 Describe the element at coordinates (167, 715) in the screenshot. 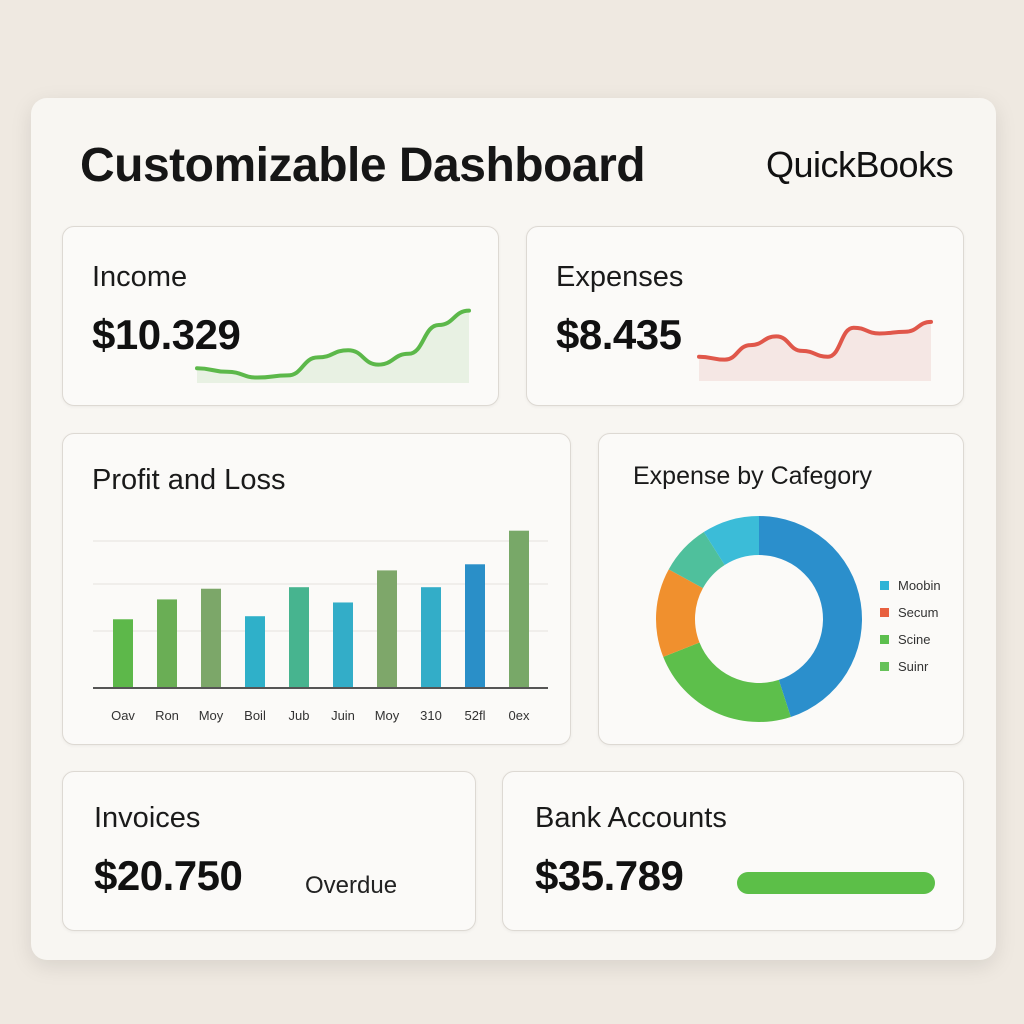

I see `x-tick-label: Ron` at that location.